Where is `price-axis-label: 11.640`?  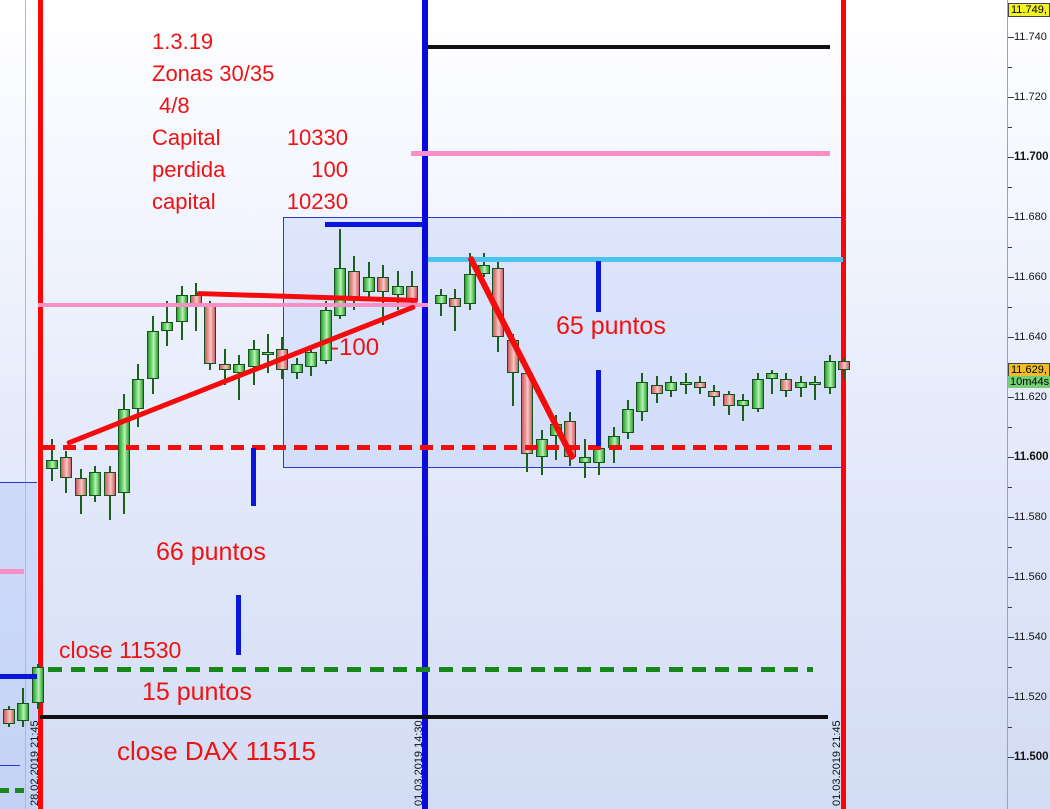
price-axis-label: 11.640 is located at coordinates (1030, 337).